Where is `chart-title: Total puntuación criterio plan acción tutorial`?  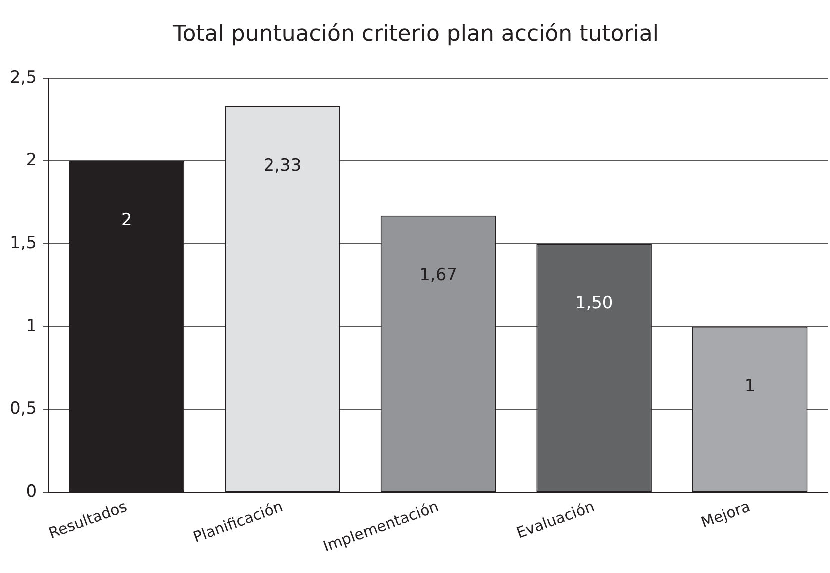
chart-title: Total puntuación criterio plan acción tutorial is located at coordinates (415, 34).